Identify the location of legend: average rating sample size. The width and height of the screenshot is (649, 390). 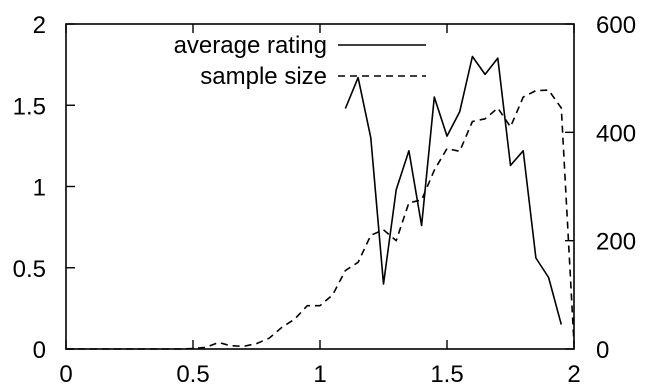
(300, 61).